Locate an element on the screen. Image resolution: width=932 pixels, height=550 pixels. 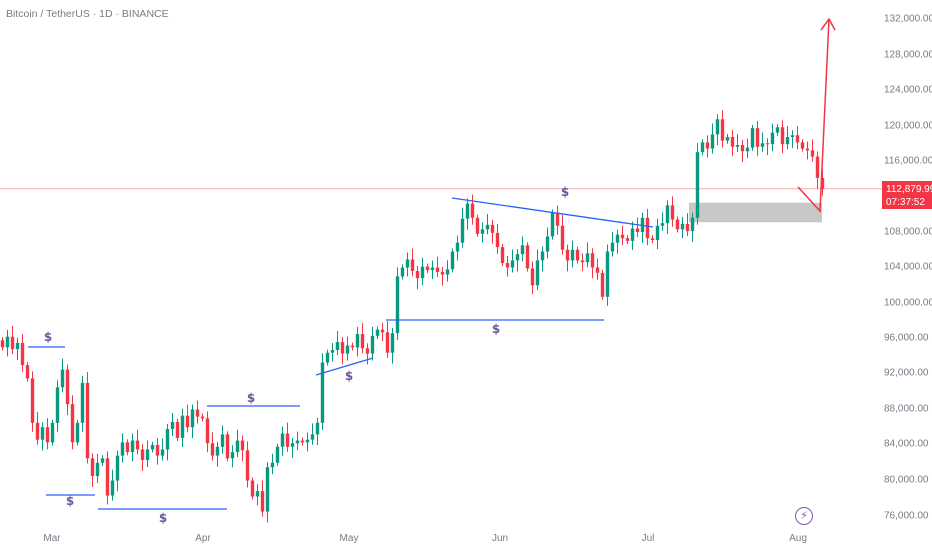
projection-arrowhead is located at coordinates (828, 24).